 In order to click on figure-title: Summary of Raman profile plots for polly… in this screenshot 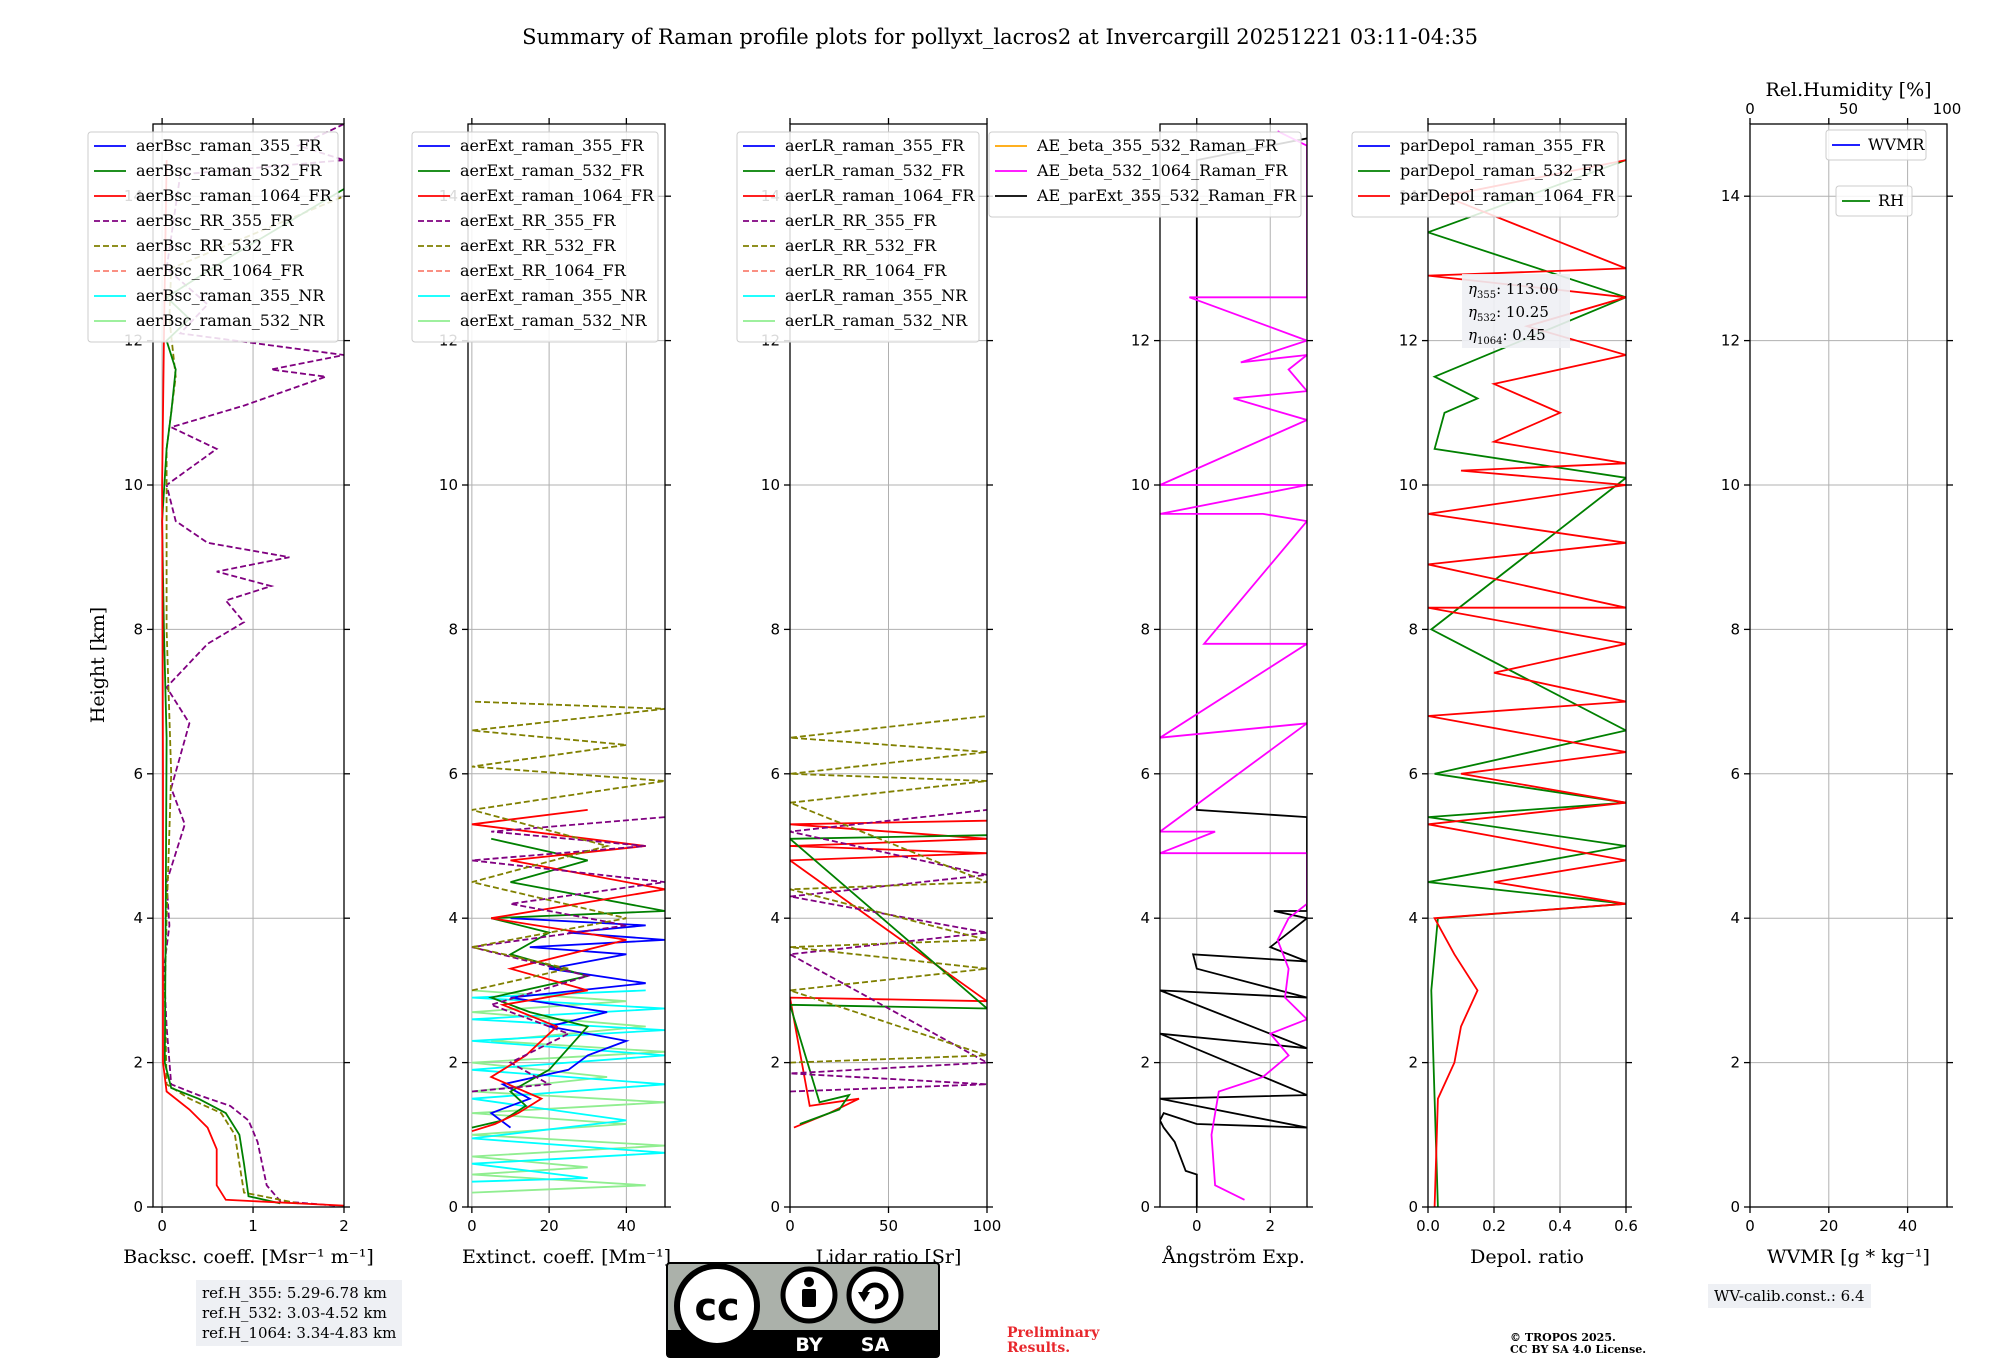, I will do `click(1000, 37)`.